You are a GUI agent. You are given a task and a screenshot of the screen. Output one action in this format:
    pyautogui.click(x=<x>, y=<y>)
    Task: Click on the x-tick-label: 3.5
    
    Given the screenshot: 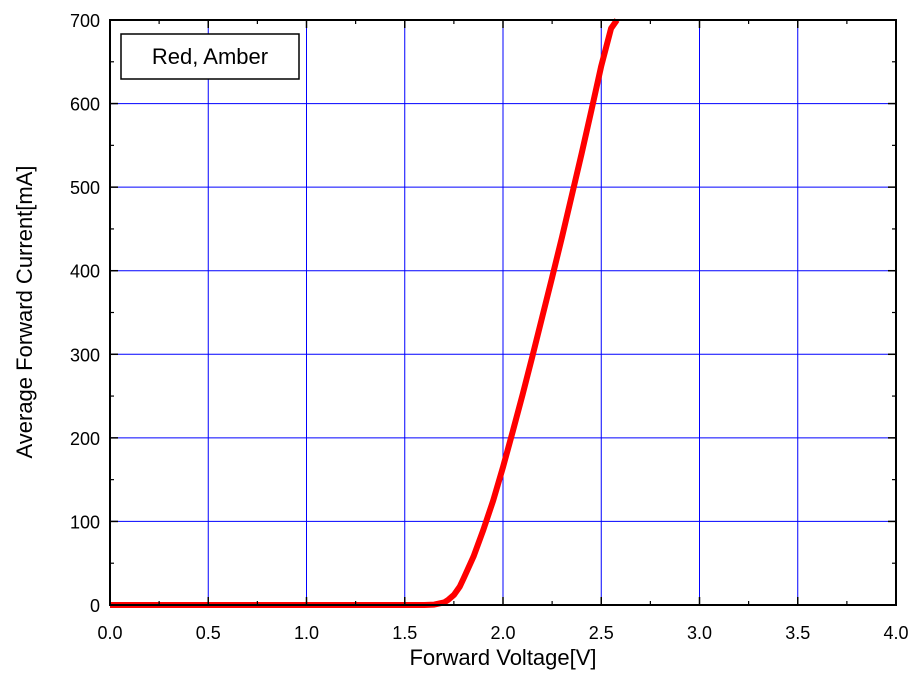 What is the action you would take?
    pyautogui.click(x=797, y=633)
    